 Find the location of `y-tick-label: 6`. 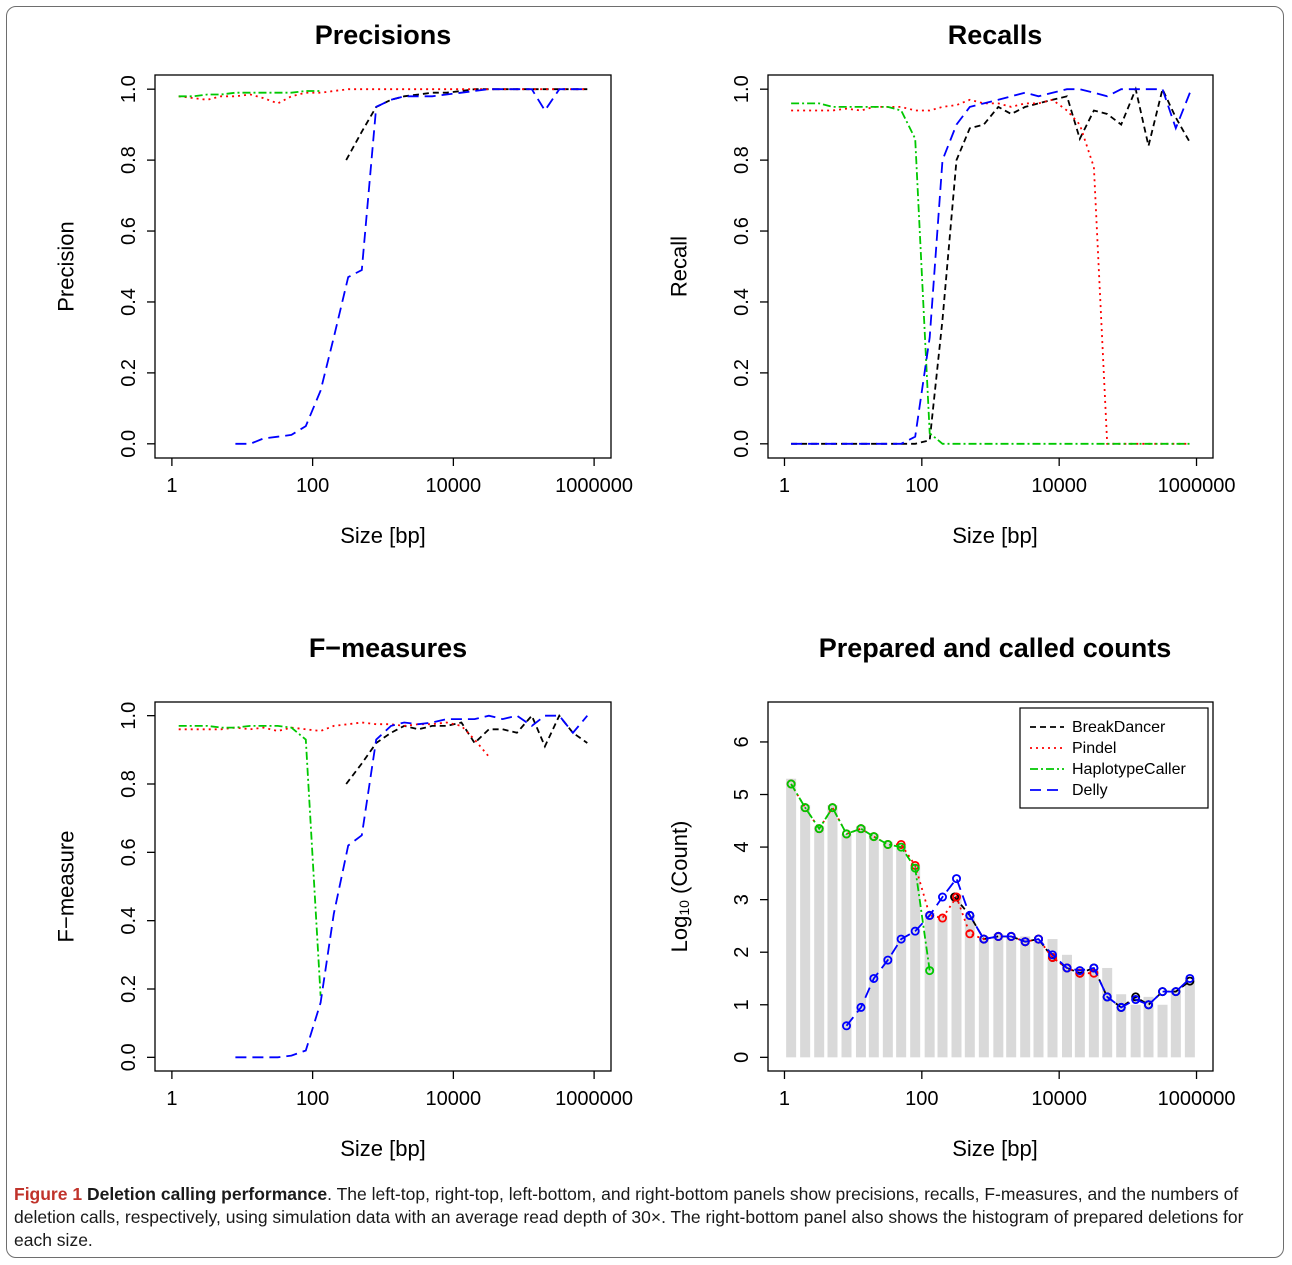

y-tick-label: 6 is located at coordinates (742, 741).